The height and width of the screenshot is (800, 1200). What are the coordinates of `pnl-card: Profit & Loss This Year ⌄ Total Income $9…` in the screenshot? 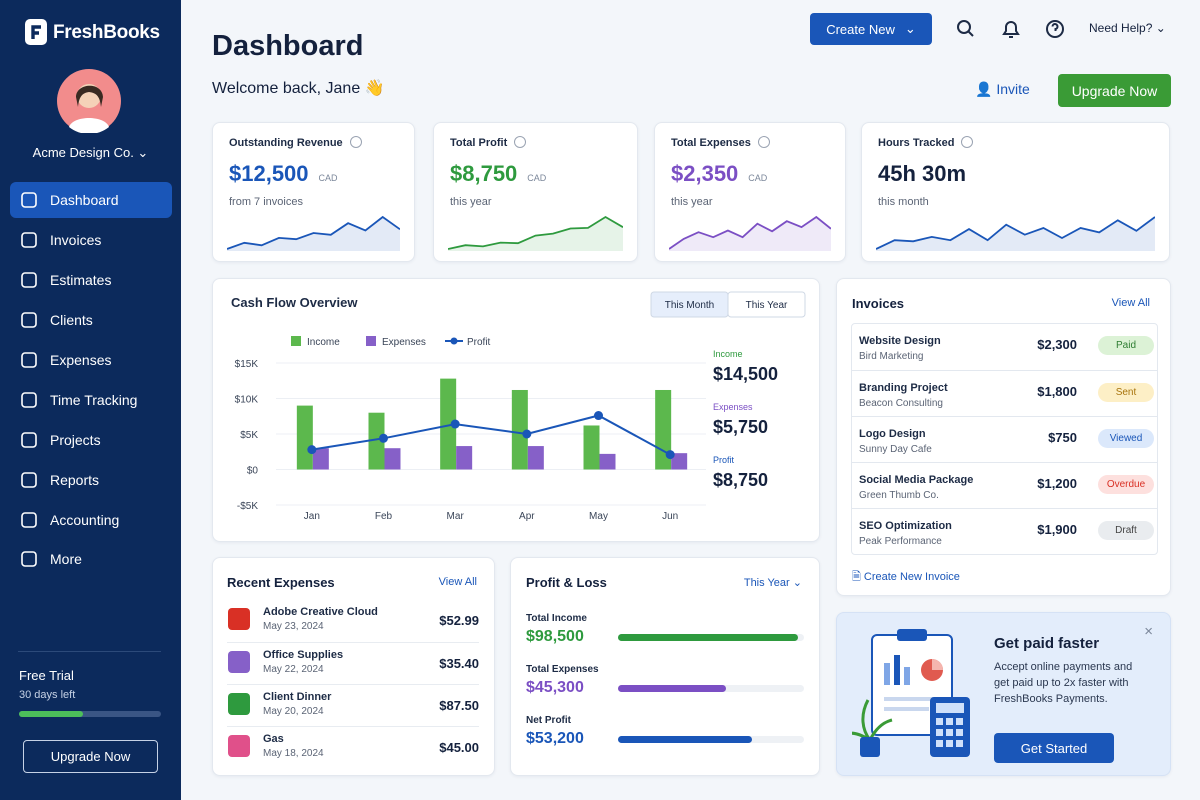 It's located at (665, 666).